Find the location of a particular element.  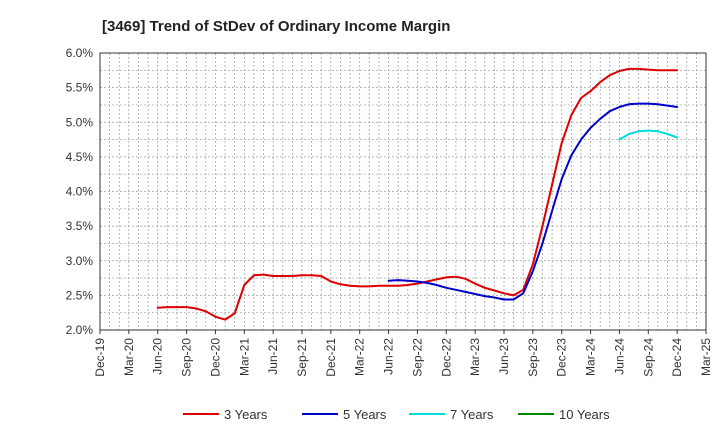

x-tick-label: Mar-24 is located at coordinates (591, 357).